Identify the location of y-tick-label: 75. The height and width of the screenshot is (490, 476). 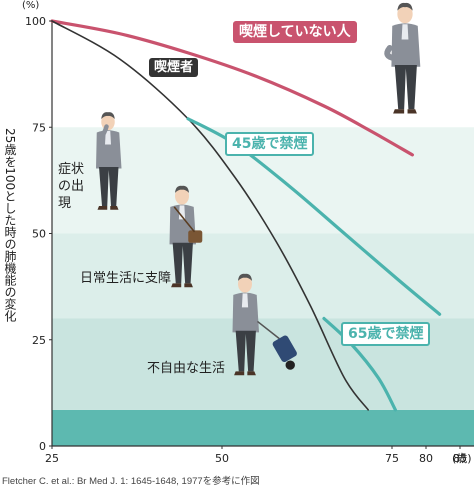
(39, 127).